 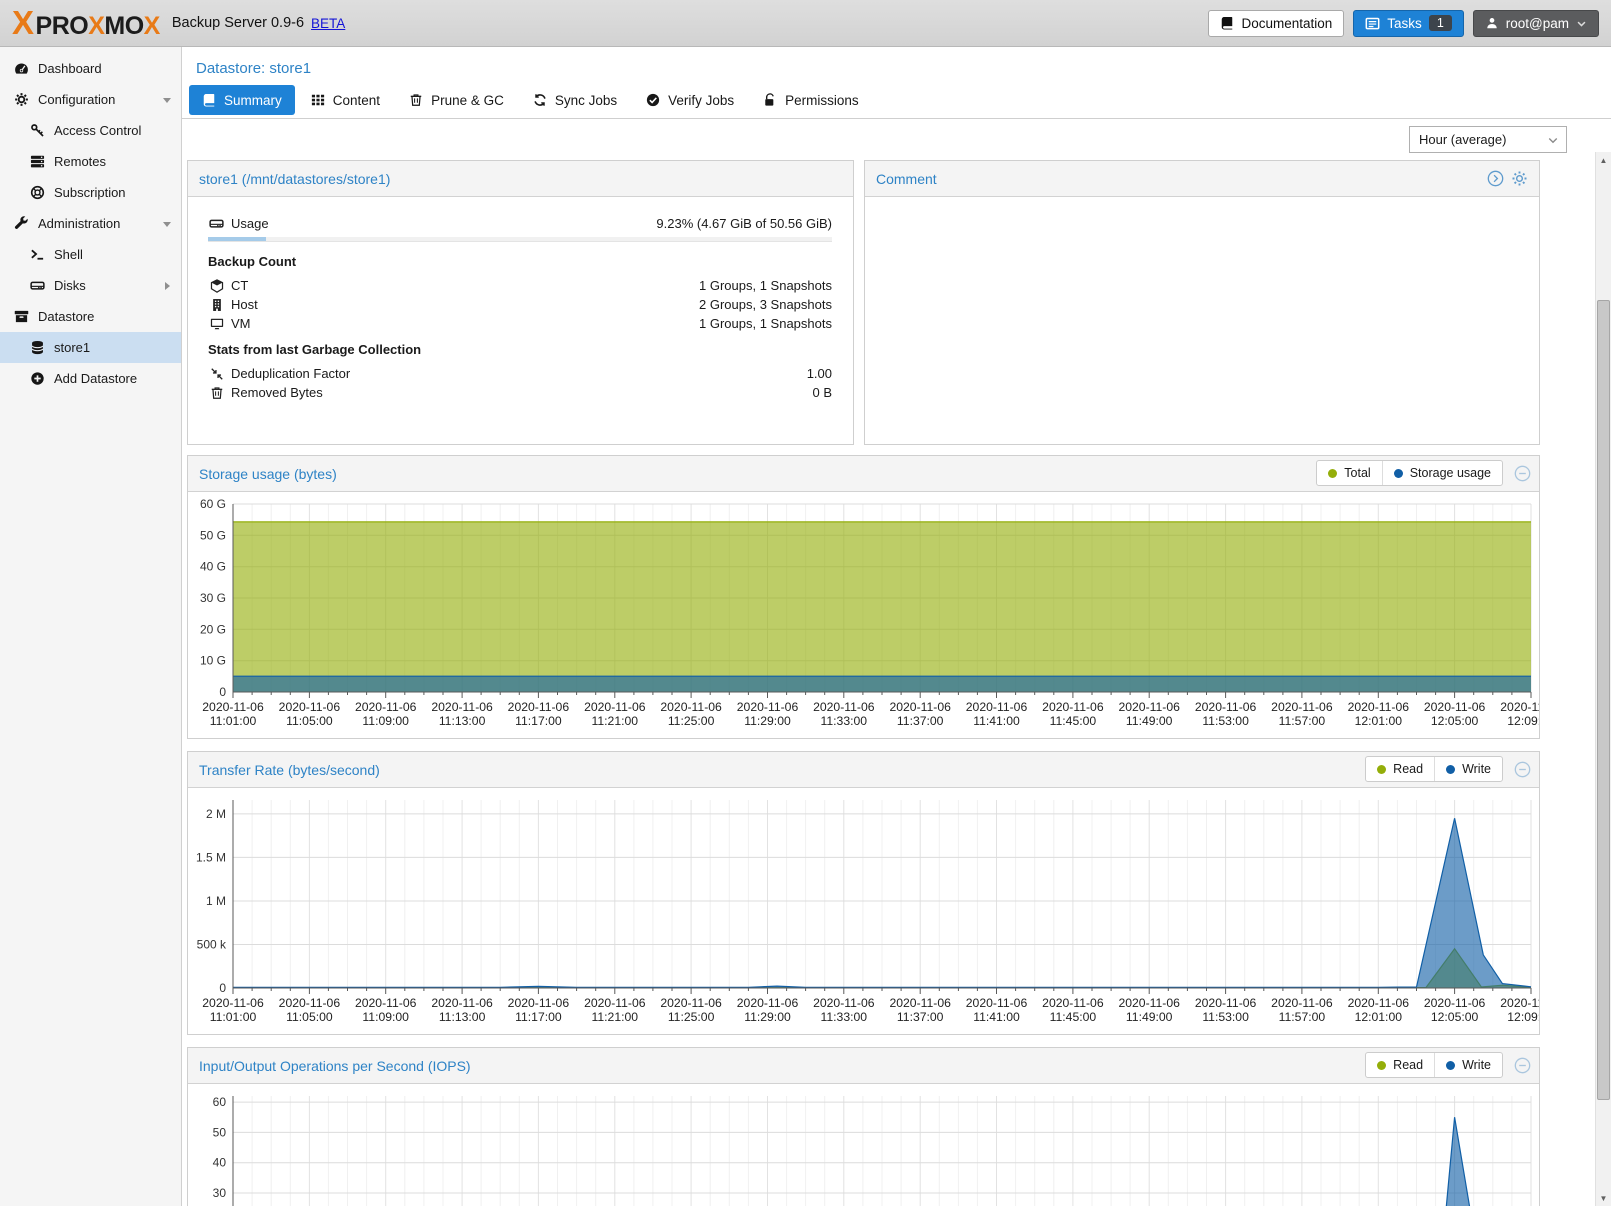 What do you see at coordinates (896, 118) in the screenshot?
I see `tab-separator` at bounding box center [896, 118].